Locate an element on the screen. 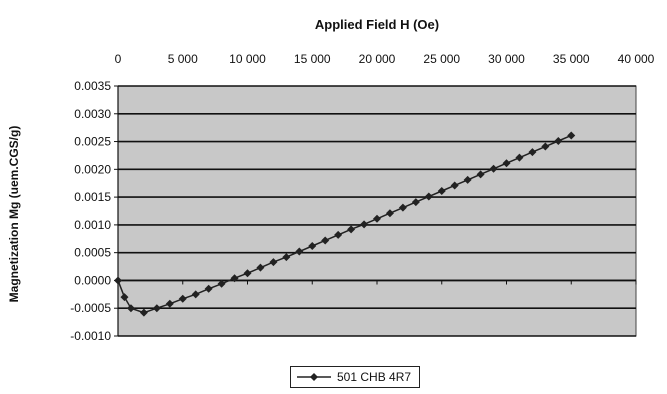 Image resolution: width=667 pixels, height=394 pixels. x-tick-label: 10 000 is located at coordinates (247, 59).